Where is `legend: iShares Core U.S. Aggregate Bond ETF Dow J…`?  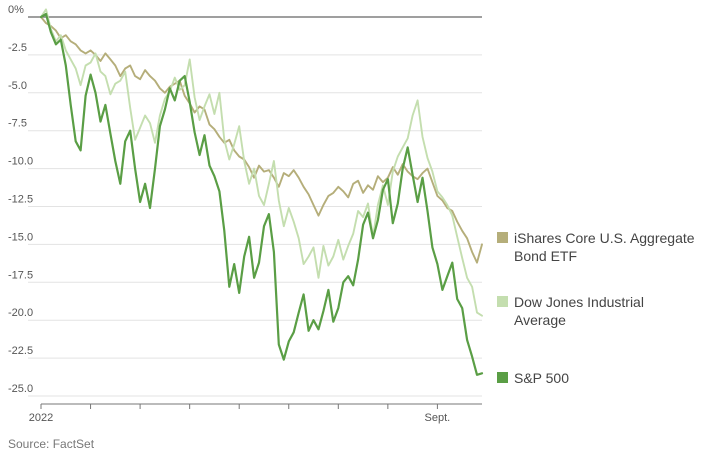
legend: iShares Core U.S. Aggregate Bond ETF Dow J… is located at coordinates (596, 308).